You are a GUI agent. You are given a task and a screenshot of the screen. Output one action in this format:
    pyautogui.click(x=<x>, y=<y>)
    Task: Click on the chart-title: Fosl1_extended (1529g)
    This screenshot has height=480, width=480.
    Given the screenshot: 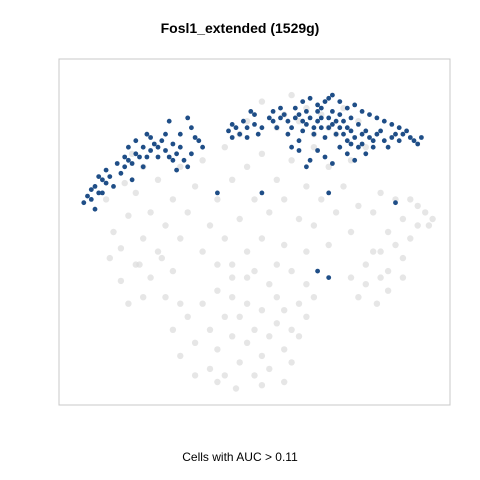 What is the action you would take?
    pyautogui.click(x=240, y=28)
    